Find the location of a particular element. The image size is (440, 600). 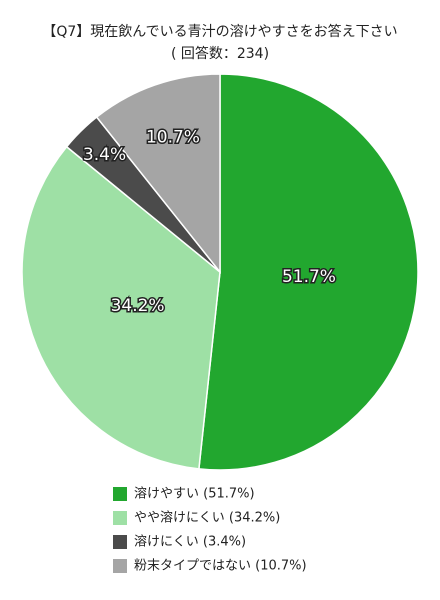

legend-label: やや溶けにくい (34.2%) is located at coordinates (207, 518).